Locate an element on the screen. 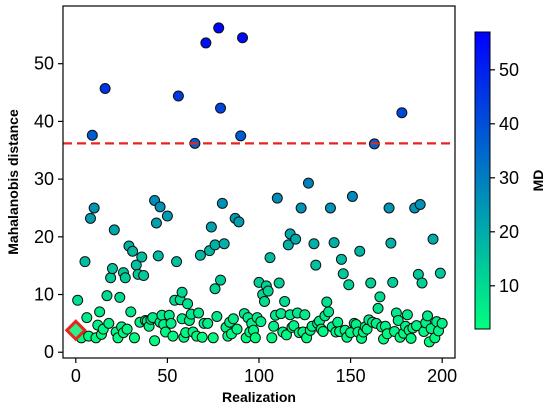 The height and width of the screenshot is (408, 550). x-tick-label: 100 is located at coordinates (259, 376).